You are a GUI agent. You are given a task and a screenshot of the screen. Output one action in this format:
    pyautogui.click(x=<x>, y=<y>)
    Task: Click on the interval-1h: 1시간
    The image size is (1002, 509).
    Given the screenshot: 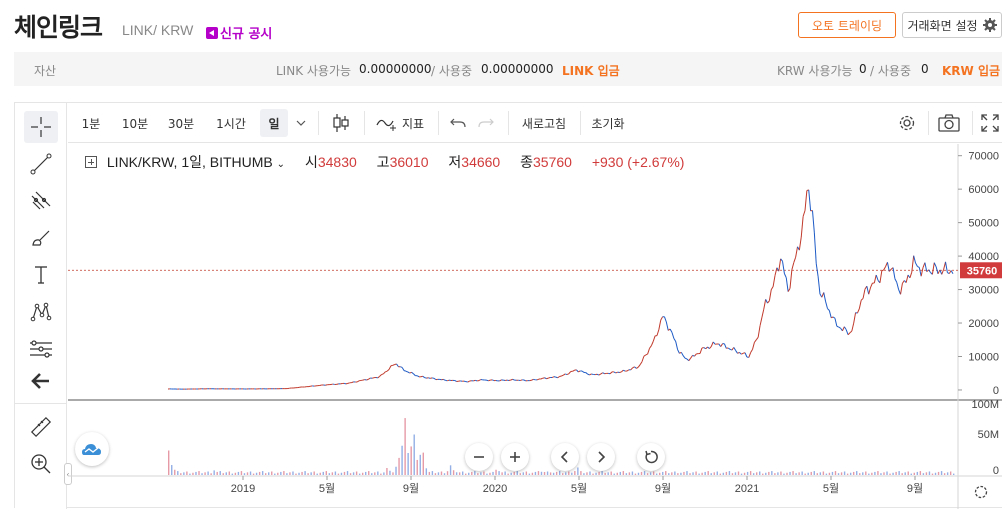 What is the action you would take?
    pyautogui.click(x=231, y=123)
    